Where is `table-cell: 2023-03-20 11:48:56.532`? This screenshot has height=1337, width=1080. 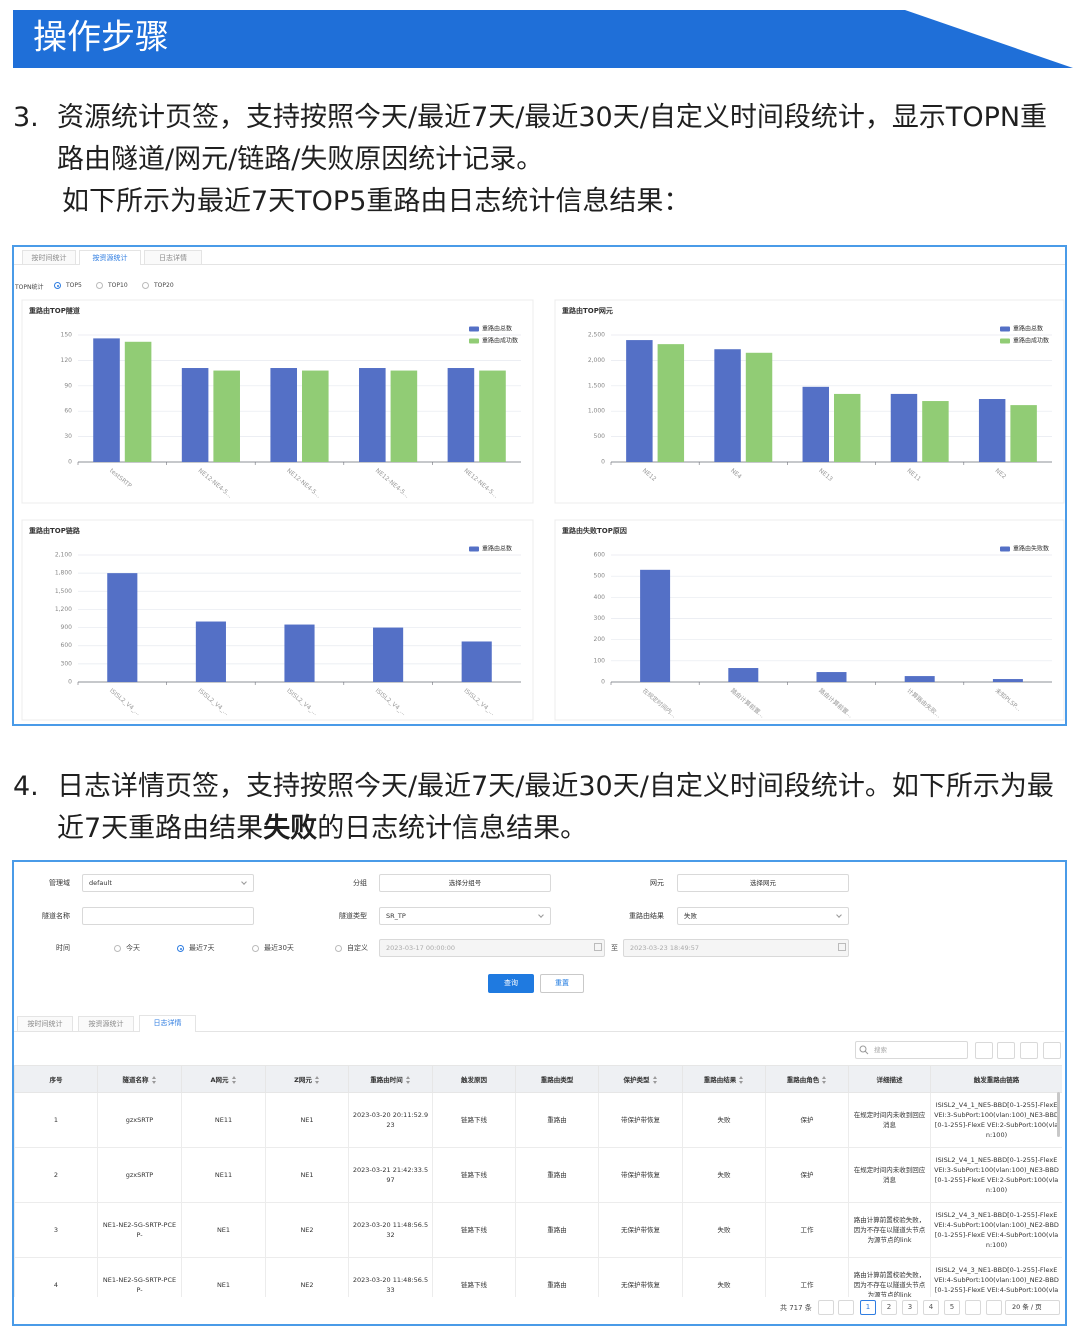 table-cell: 2023-03-20 11:48:56.532 is located at coordinates (390, 1230).